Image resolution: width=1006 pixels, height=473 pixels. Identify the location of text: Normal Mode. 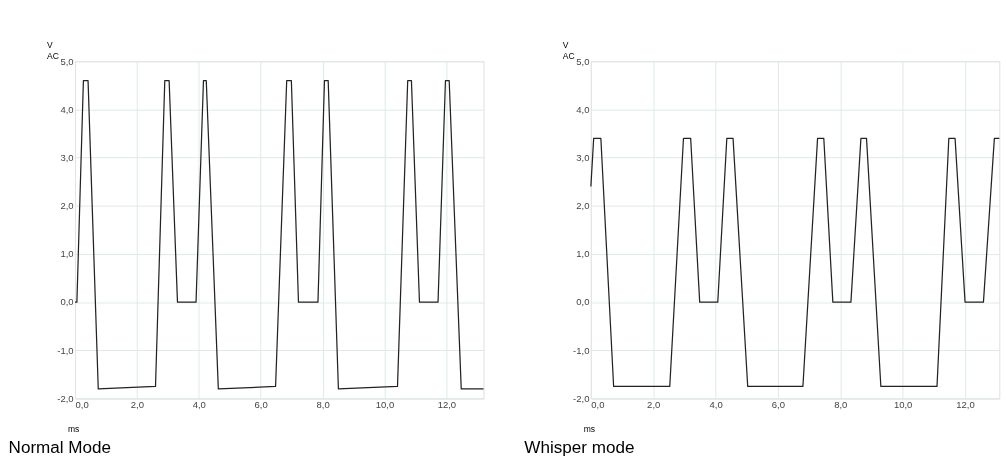
(60, 447).